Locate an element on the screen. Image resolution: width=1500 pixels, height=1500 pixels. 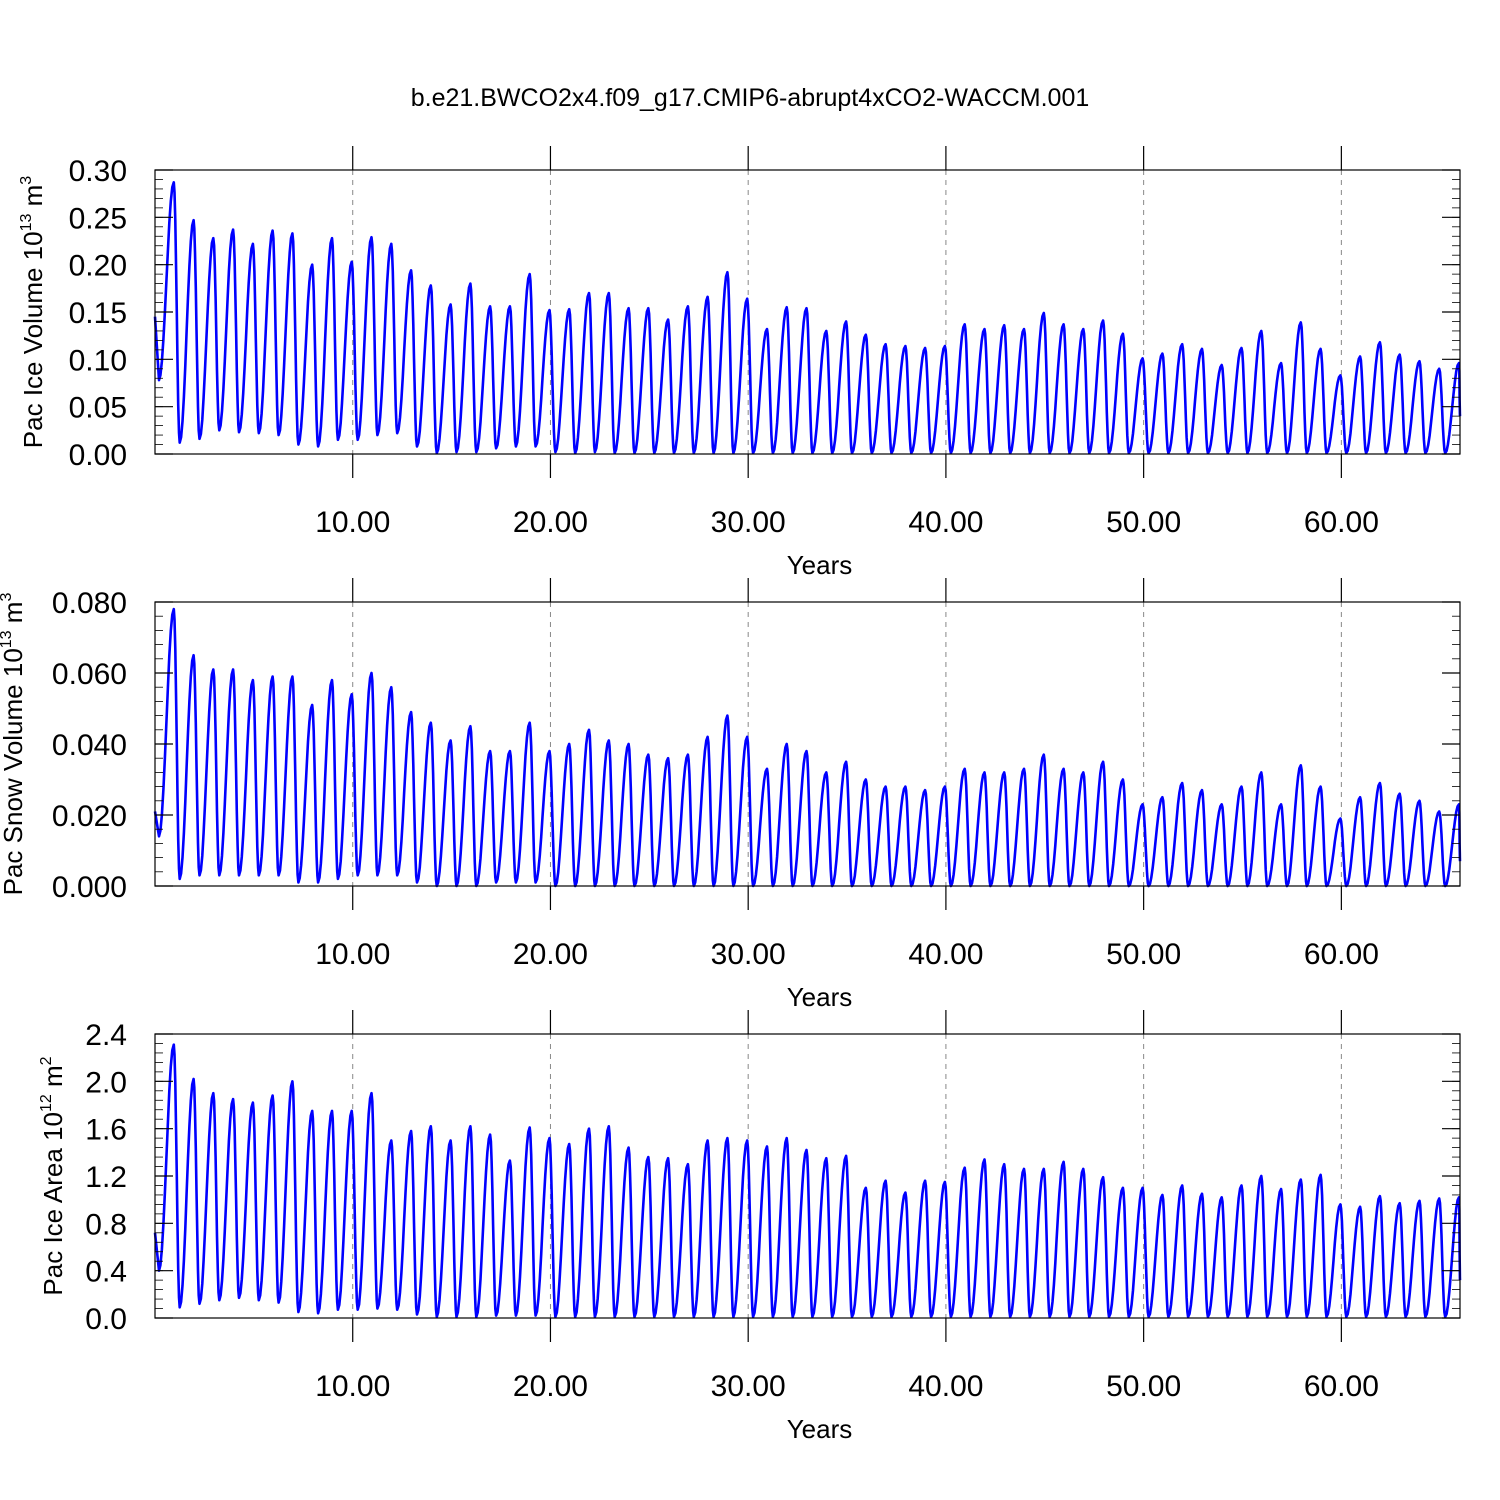
y-tick-label: 1.6 is located at coordinates (106, 1130).